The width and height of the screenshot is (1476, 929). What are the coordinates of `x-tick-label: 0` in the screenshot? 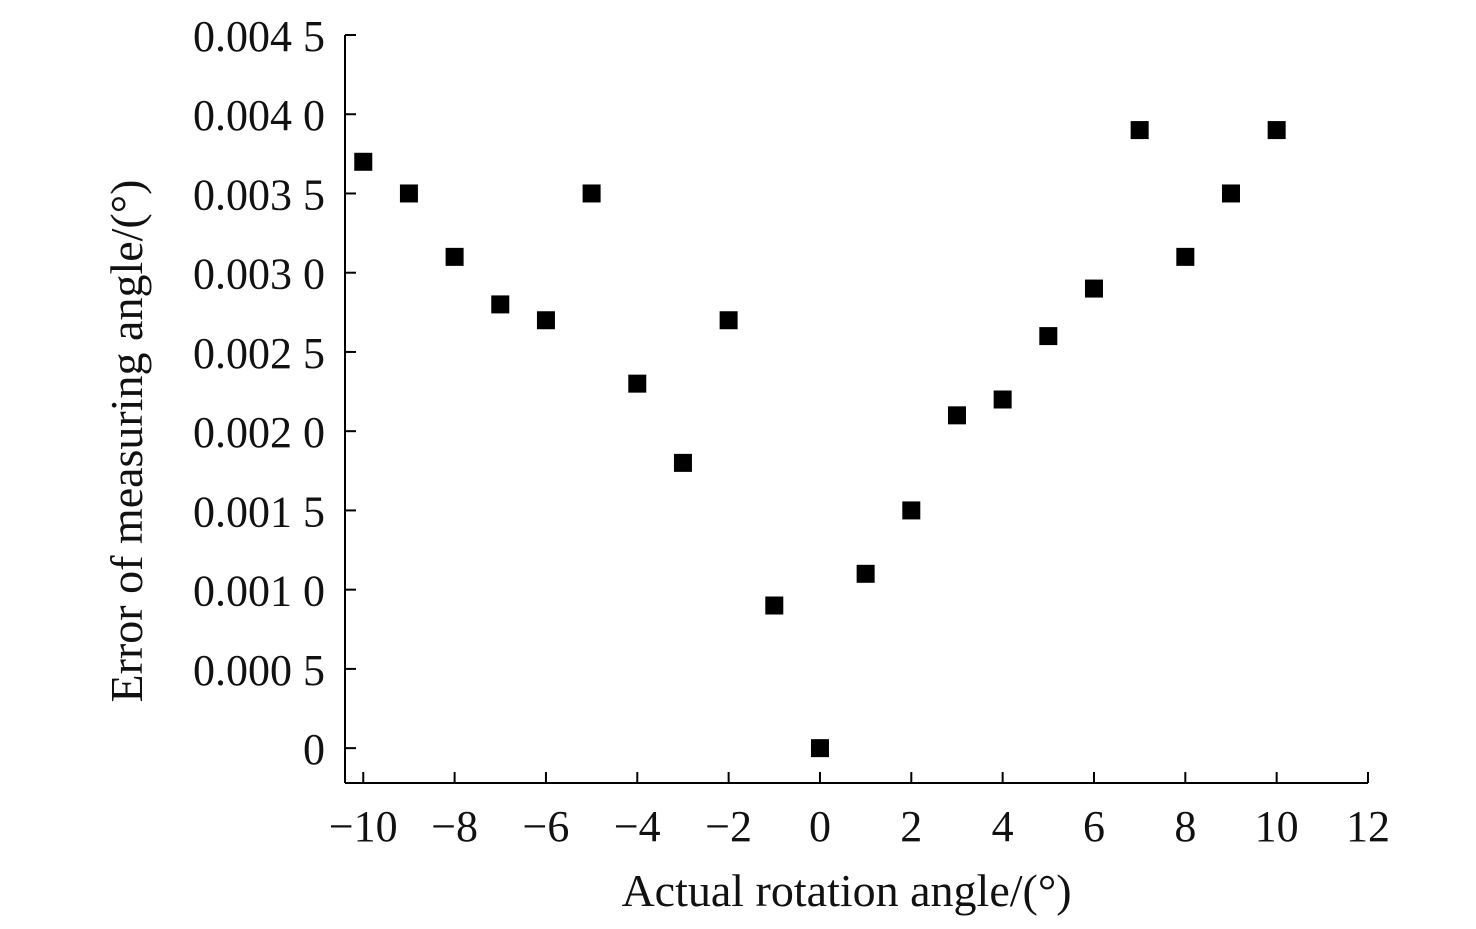 It's located at (820, 826).